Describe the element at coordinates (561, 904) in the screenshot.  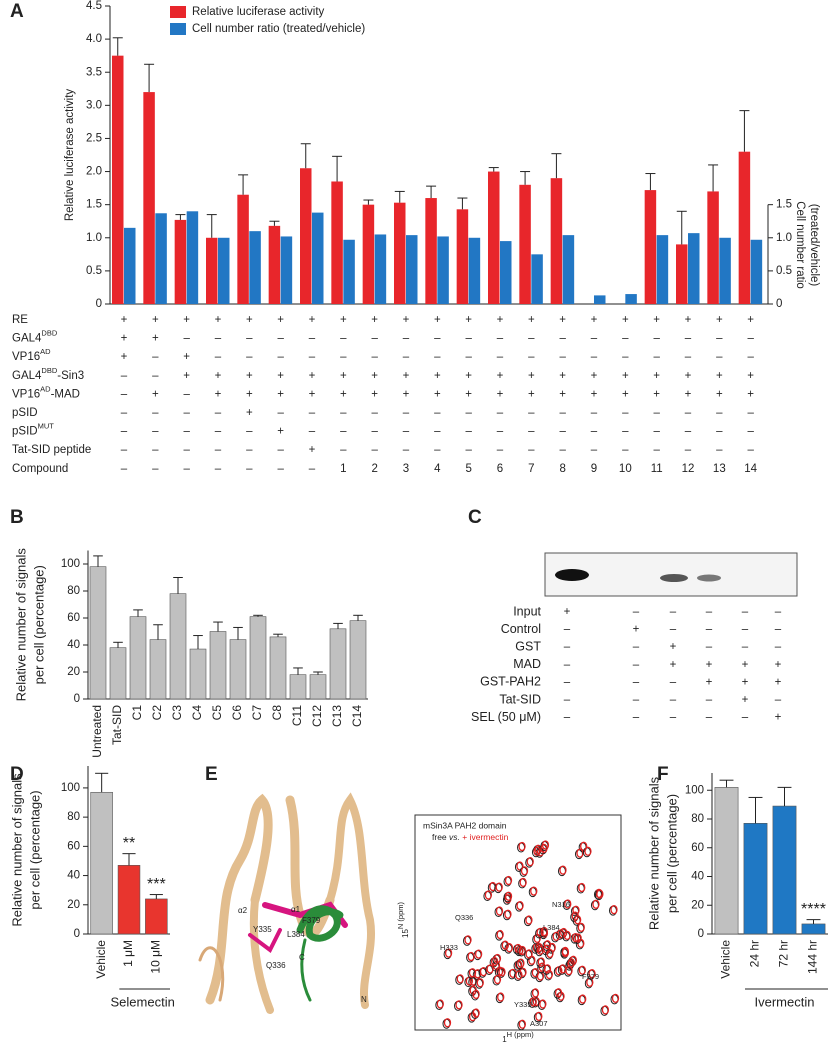
I see `peak-label: N316` at that location.